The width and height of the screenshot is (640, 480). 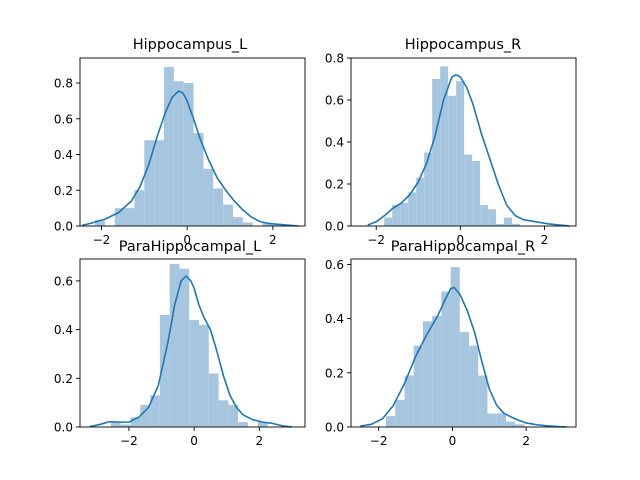 What do you see at coordinates (463, 45) in the screenshot?
I see `subplot-title: Hippocampus_R` at bounding box center [463, 45].